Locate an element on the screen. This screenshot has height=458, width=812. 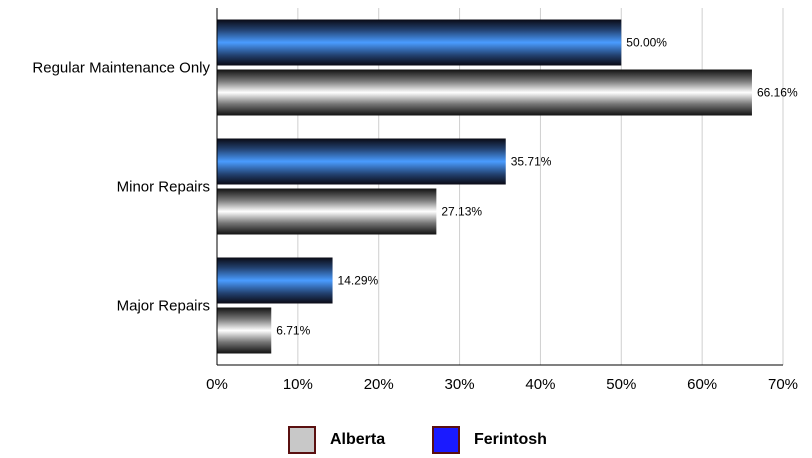
data-label-alberta: 6.71% is located at coordinates (293, 331).